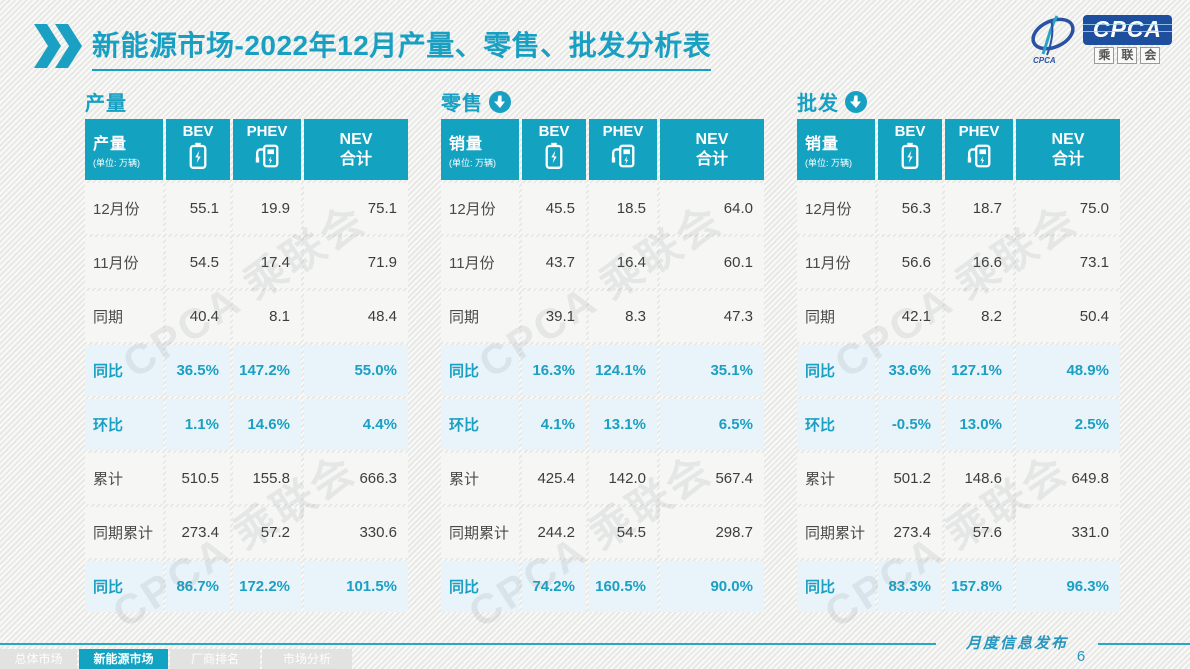  What do you see at coordinates (267, 262) in the screenshot?
I see `value-cell: 17.4` at bounding box center [267, 262].